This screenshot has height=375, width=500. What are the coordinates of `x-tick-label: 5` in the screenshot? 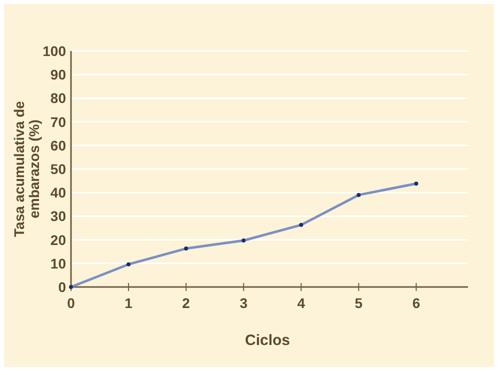 It's located at (358, 303).